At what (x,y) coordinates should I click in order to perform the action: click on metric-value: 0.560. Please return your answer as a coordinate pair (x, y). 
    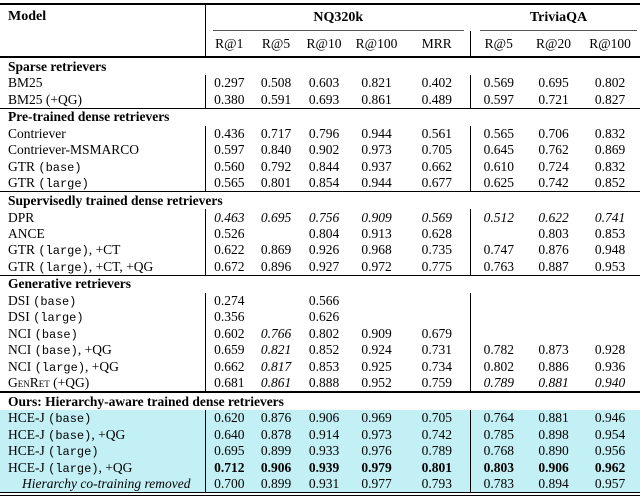
    Looking at the image, I should click on (228, 166).